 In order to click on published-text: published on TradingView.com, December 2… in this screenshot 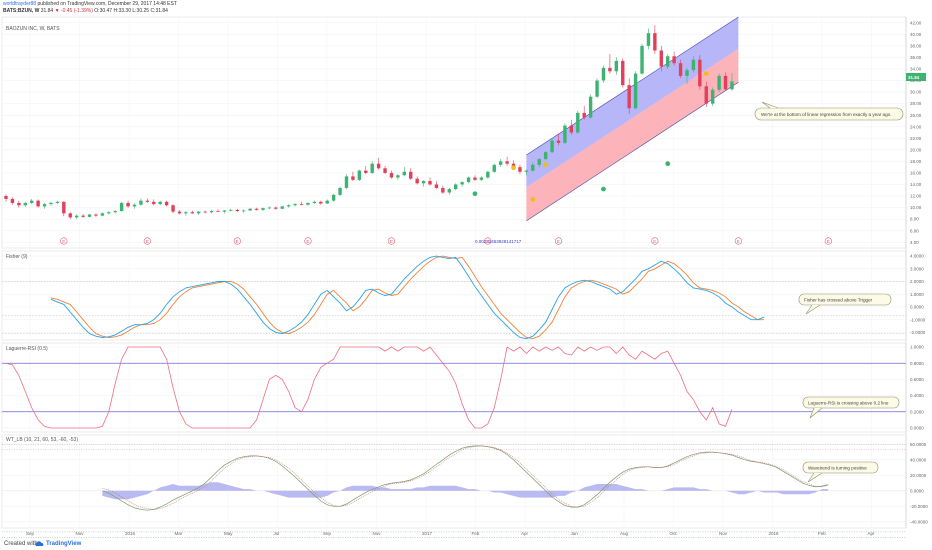, I will do `click(107, 4)`.